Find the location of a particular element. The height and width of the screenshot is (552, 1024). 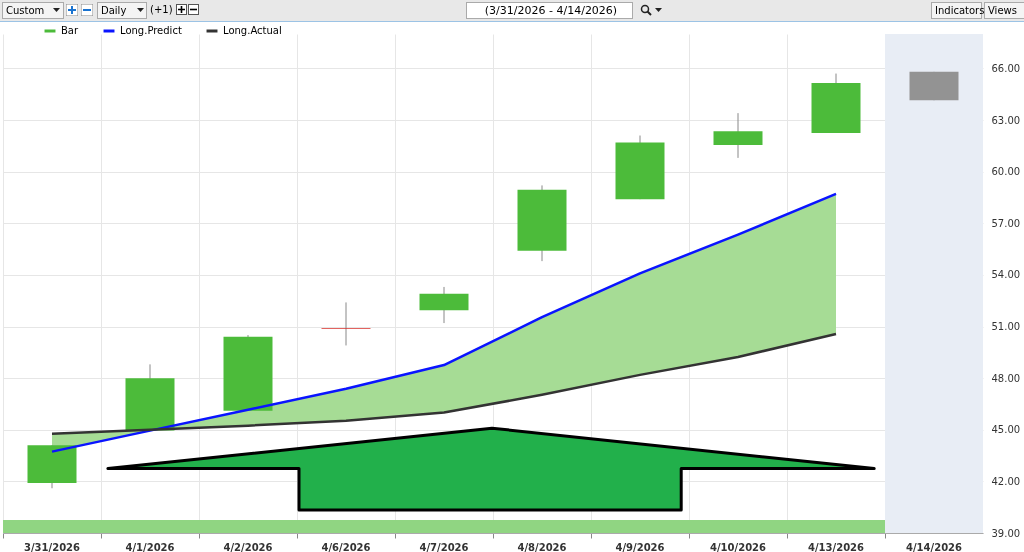

y-tick-label: 57.00 is located at coordinates (1006, 223).